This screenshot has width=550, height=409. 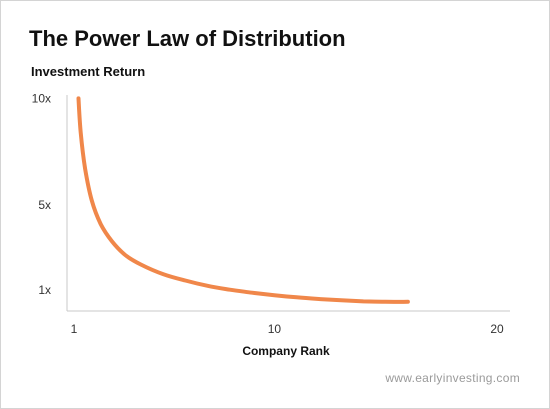 I want to click on x-tick-labels: 1 10 20, so click(x=287, y=329).